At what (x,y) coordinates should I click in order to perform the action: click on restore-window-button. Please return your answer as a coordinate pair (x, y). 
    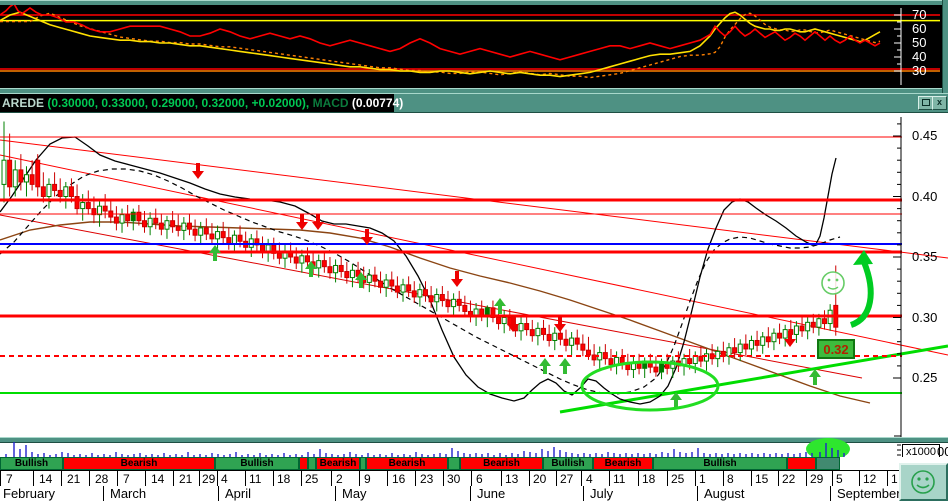
    Looking at the image, I should click on (925, 103).